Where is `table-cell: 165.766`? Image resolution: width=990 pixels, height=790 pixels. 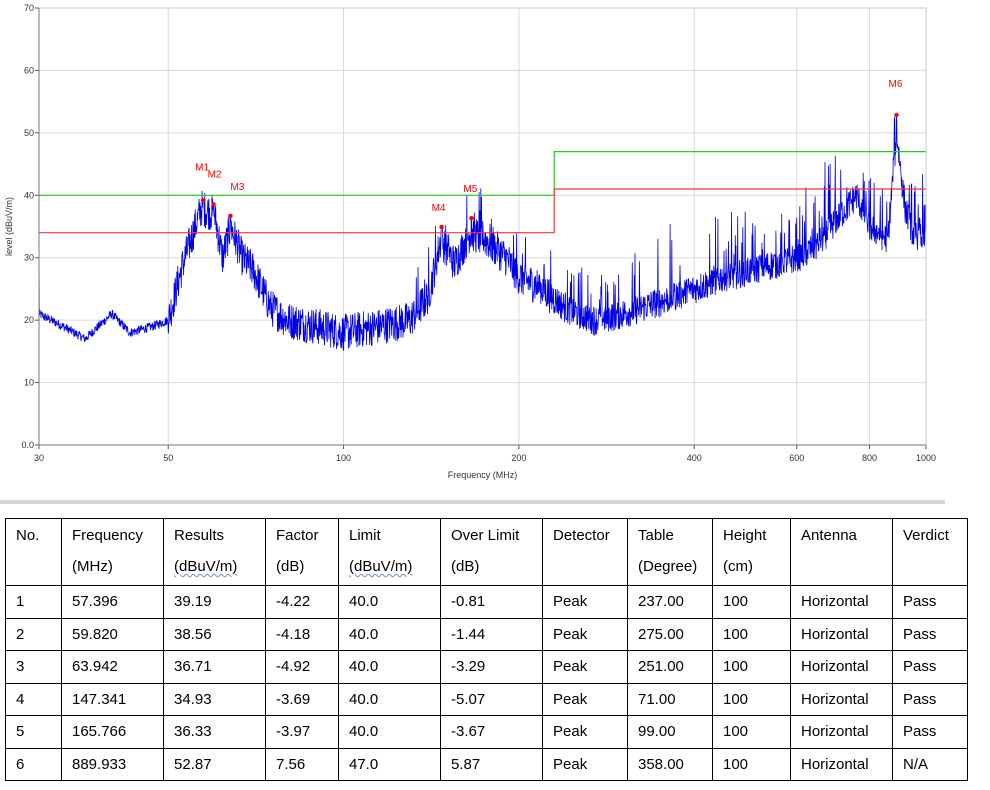 table-cell: 165.766 is located at coordinates (112, 732).